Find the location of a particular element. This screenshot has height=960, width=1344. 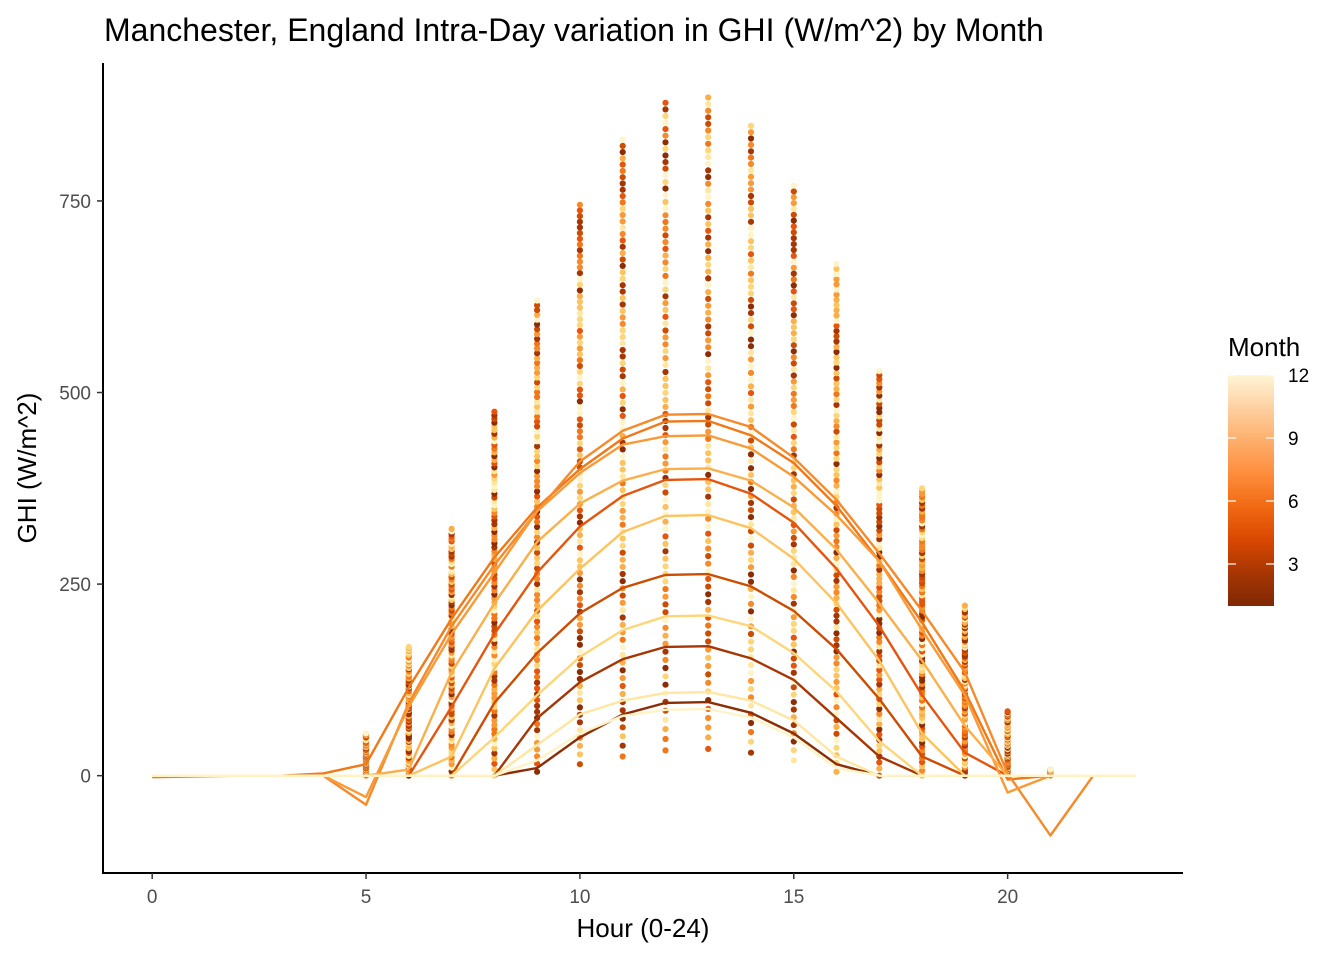

y-tick-label: 750 is located at coordinates (75, 202).